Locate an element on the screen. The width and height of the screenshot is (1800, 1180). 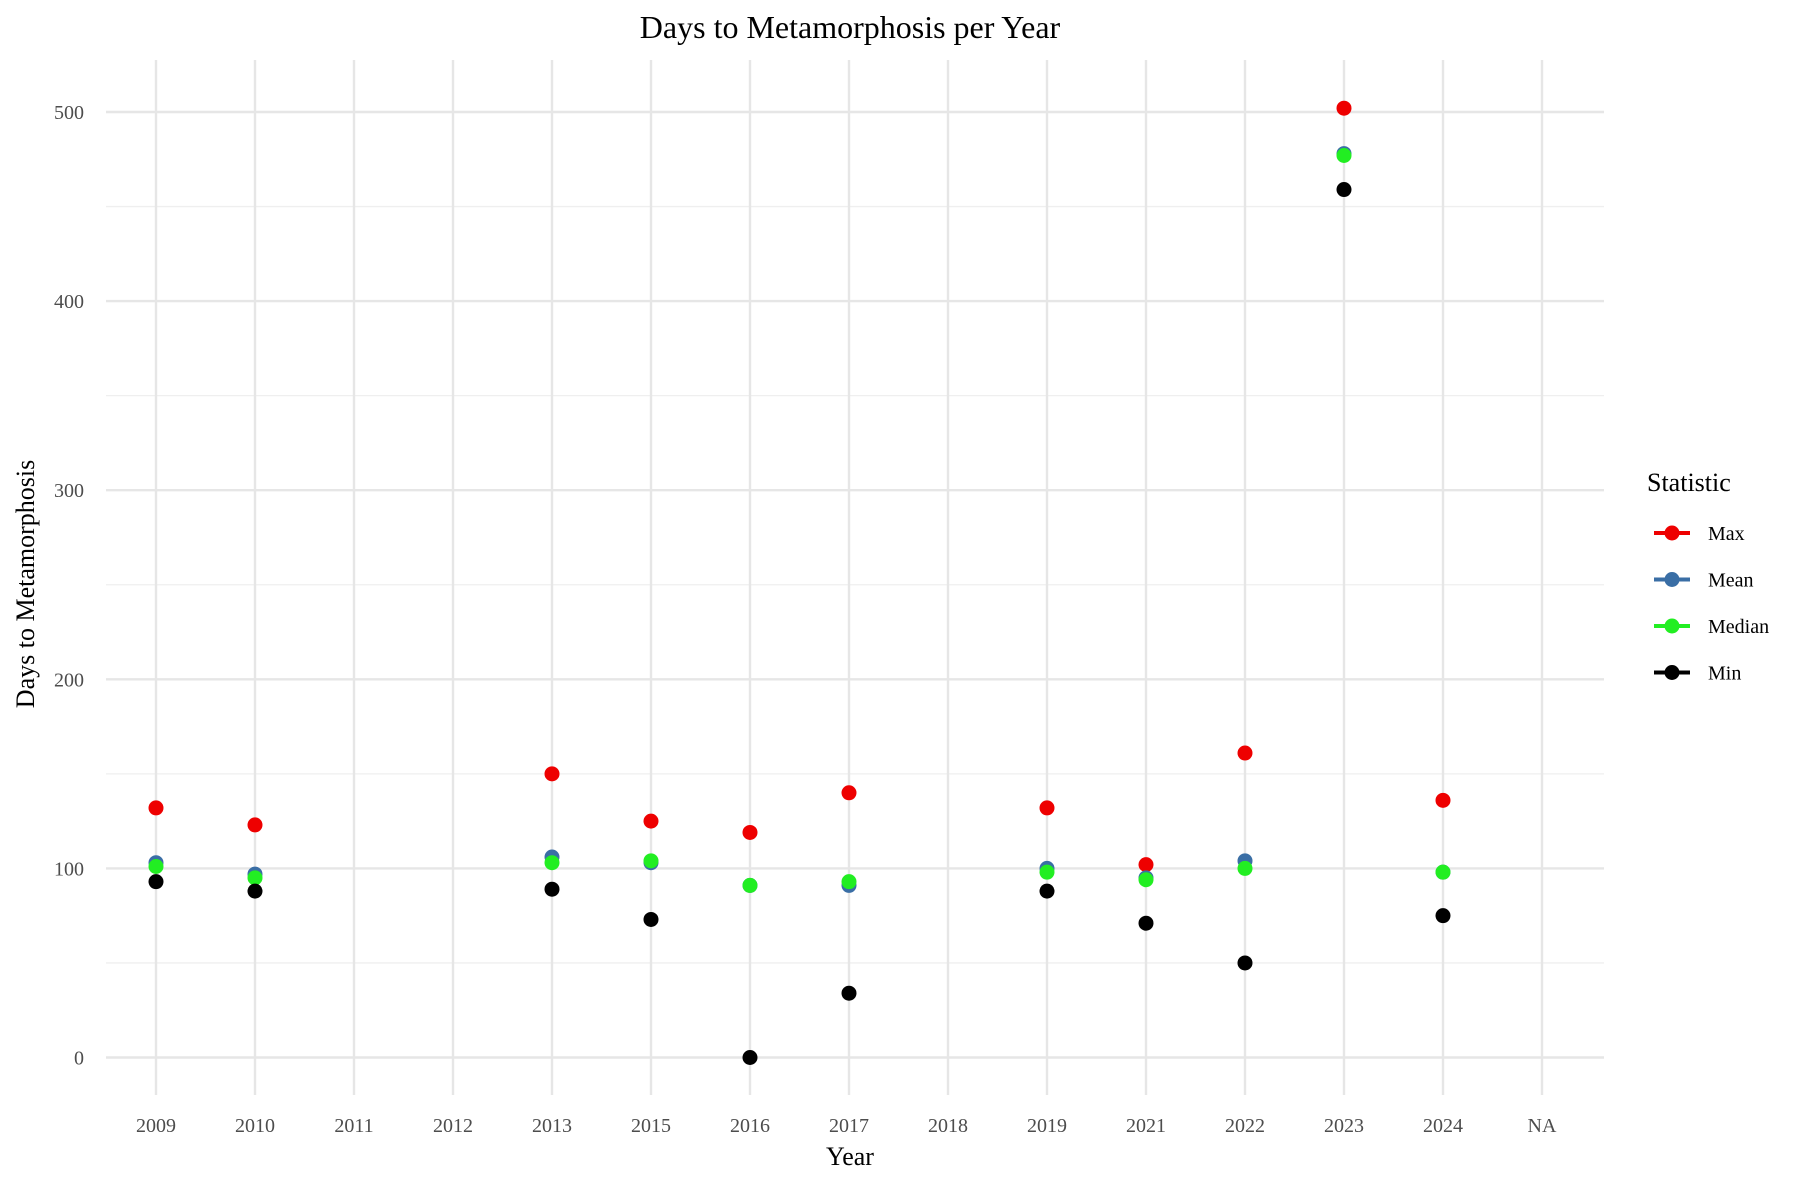
legend-key-mean is located at coordinates (1672, 579).